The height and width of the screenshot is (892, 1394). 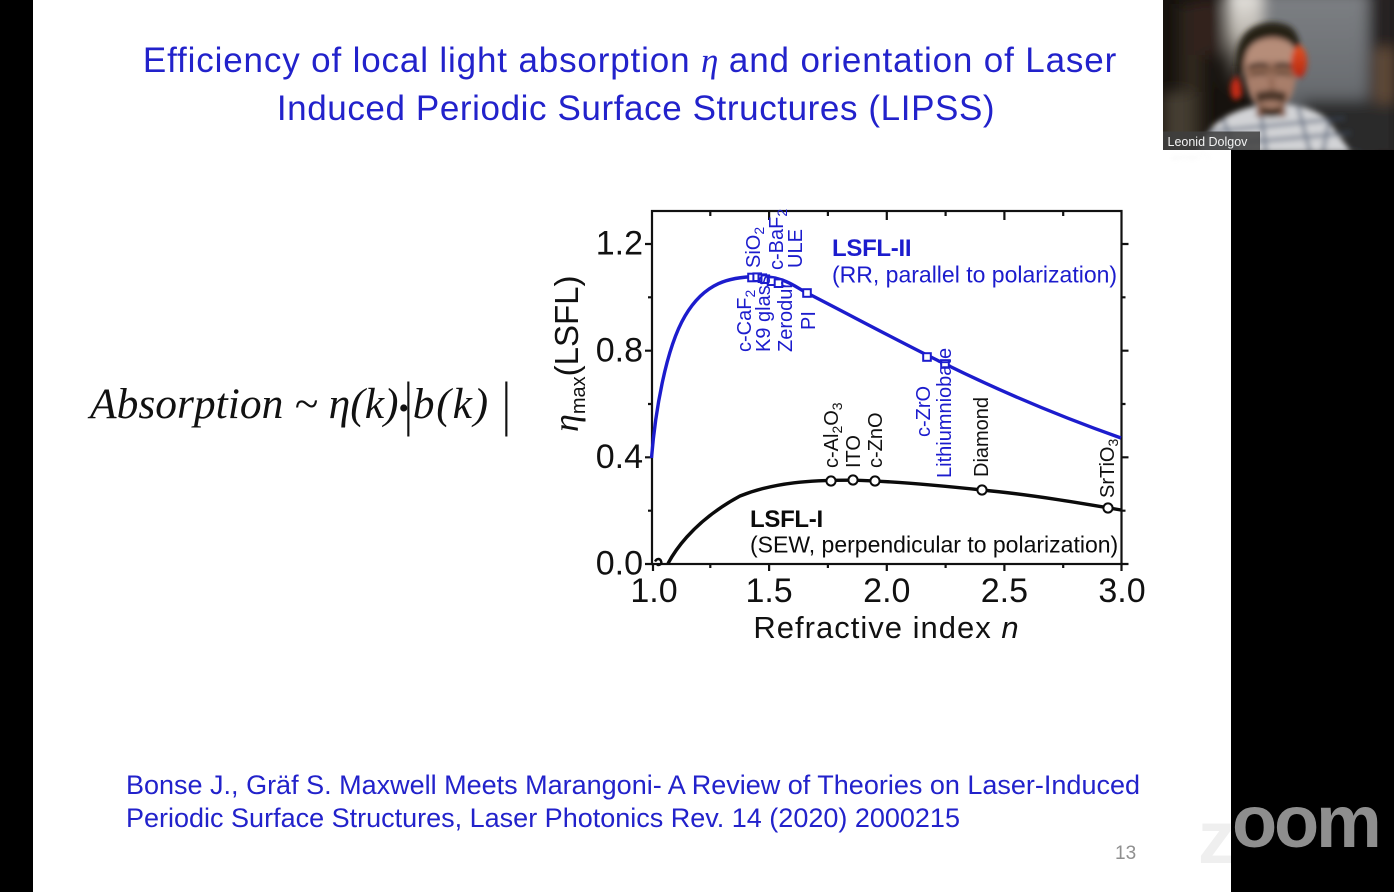 I want to click on svg-text: LSFL-I, so click(x=786, y=519).